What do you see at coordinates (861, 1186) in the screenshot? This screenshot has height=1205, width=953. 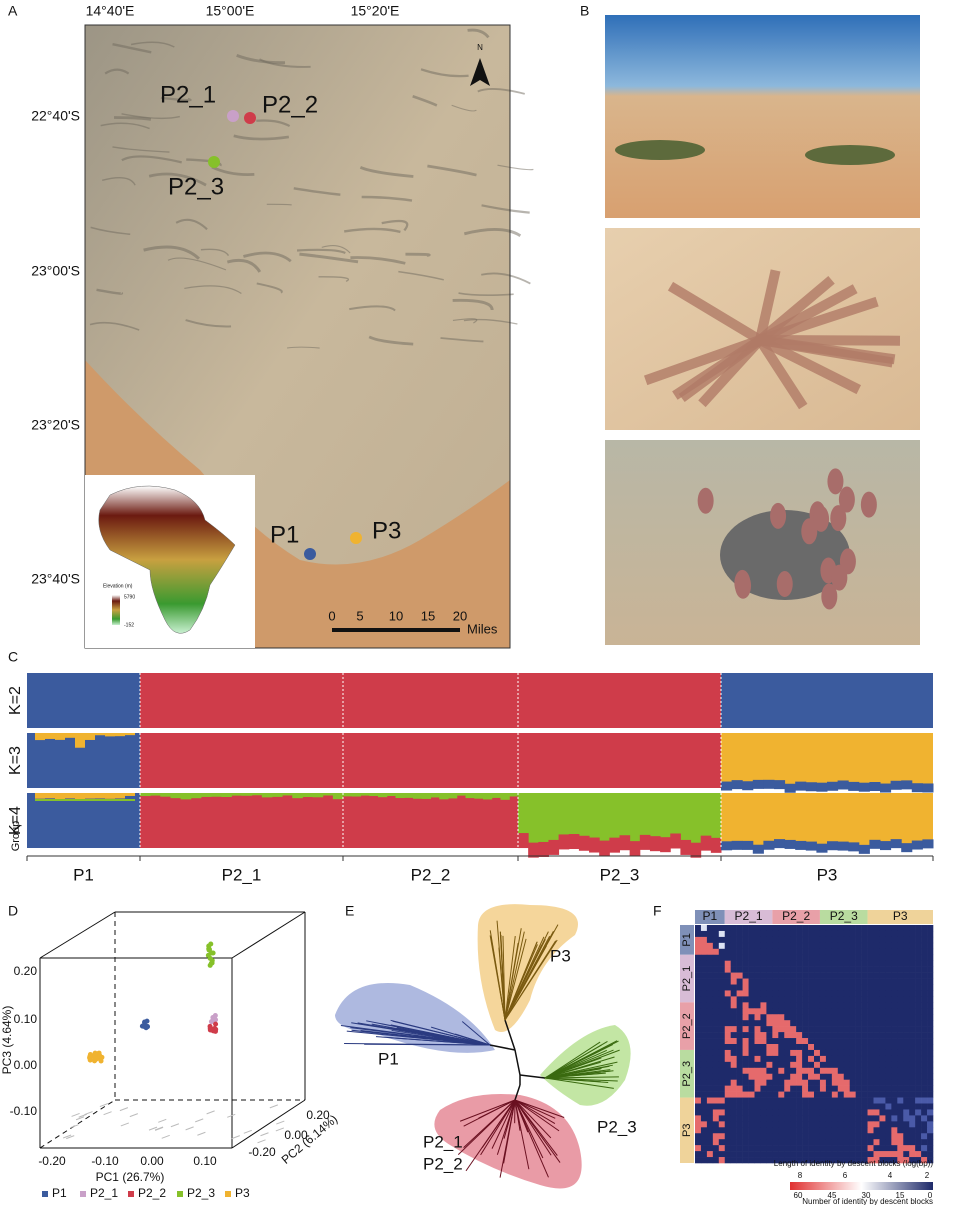 I see `colorbar` at bounding box center [861, 1186].